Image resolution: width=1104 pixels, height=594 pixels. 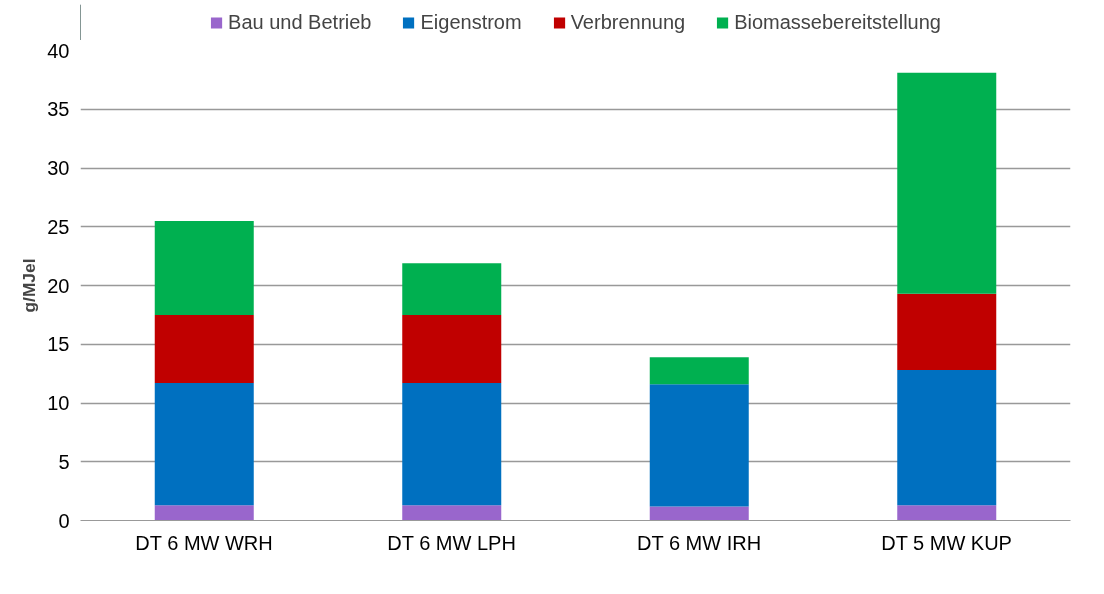 What do you see at coordinates (64, 520) in the screenshot?
I see `y-tick-label: 0` at bounding box center [64, 520].